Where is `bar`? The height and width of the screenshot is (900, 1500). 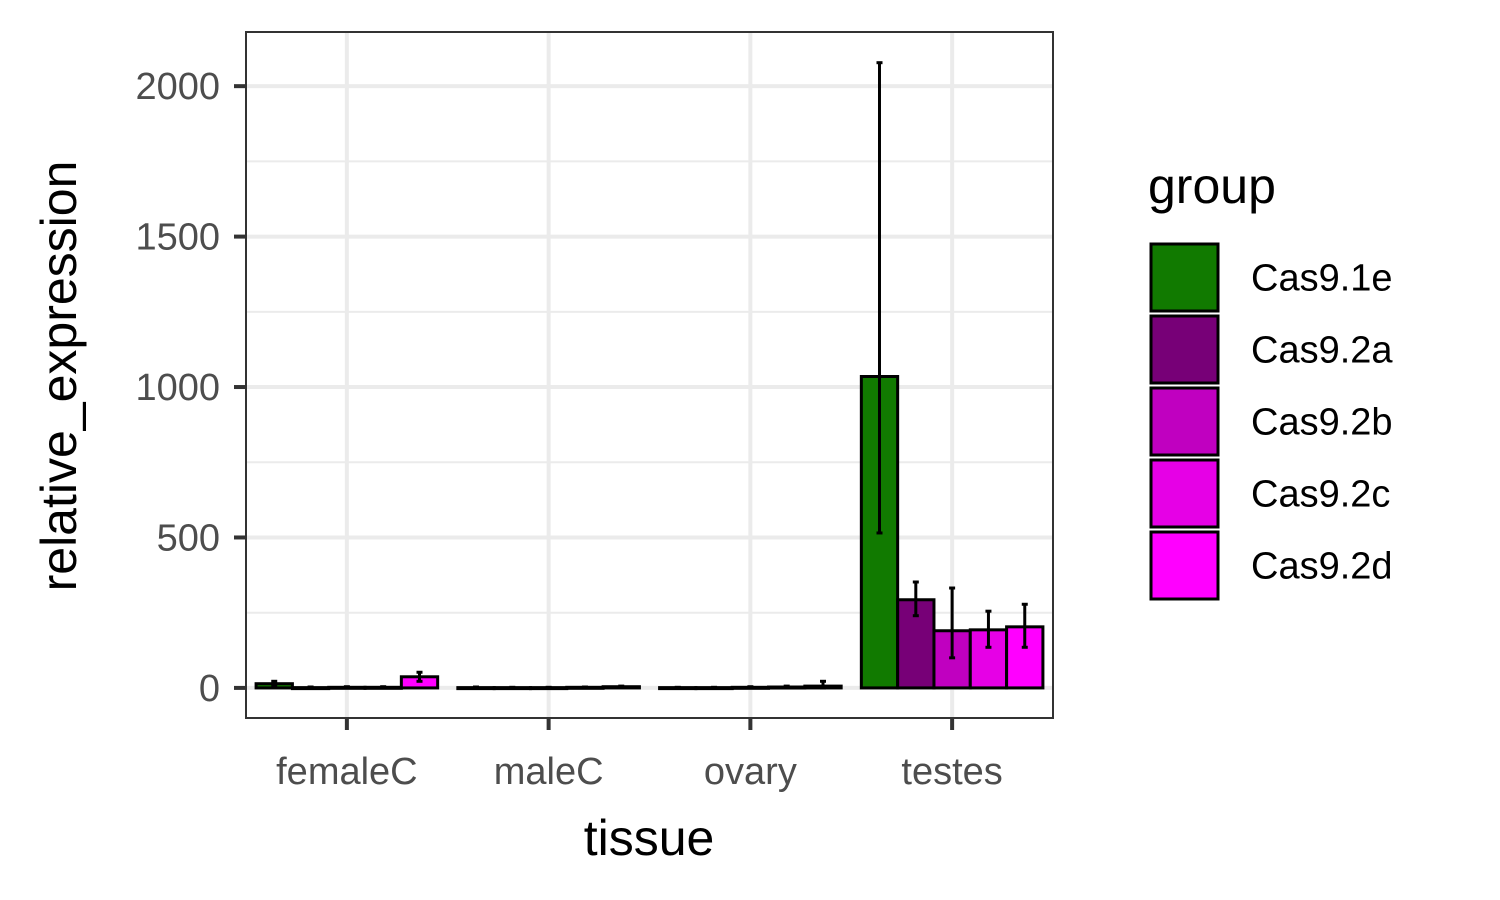 bar is located at coordinates (988, 659).